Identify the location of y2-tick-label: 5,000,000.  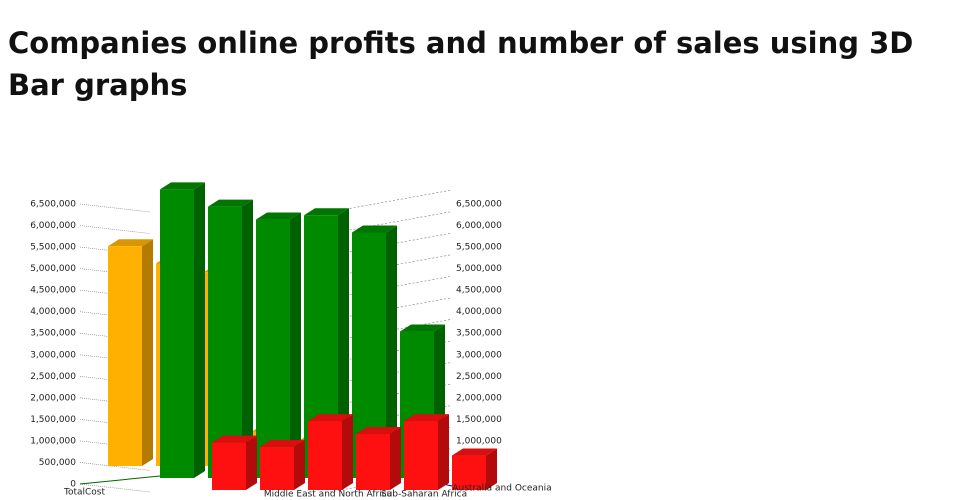
(479, 269).